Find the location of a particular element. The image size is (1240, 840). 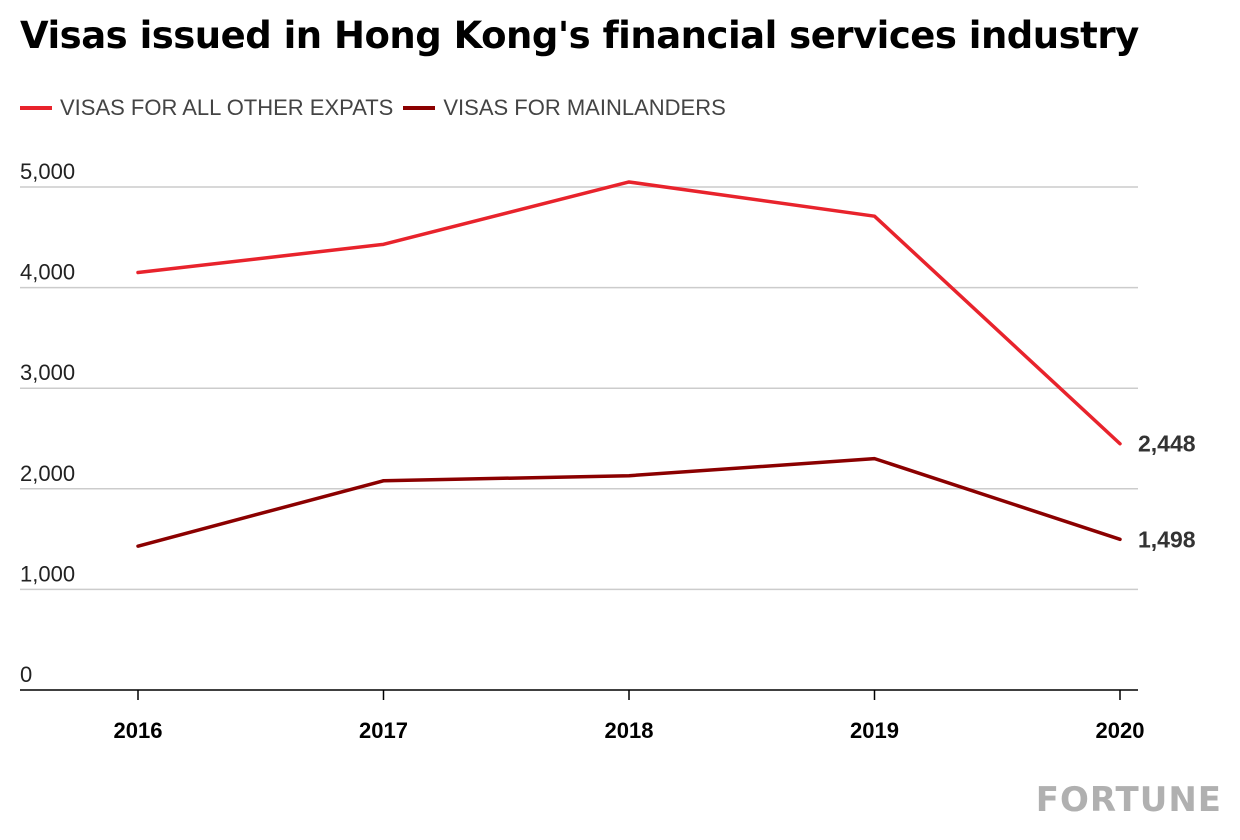

x-tick-label: 2017 is located at coordinates (383, 730).